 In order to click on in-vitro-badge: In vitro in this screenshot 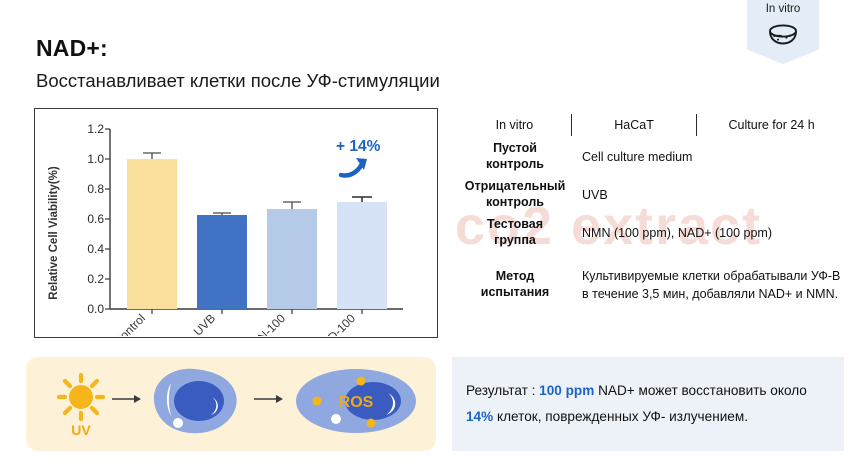, I will do `click(783, 32)`.